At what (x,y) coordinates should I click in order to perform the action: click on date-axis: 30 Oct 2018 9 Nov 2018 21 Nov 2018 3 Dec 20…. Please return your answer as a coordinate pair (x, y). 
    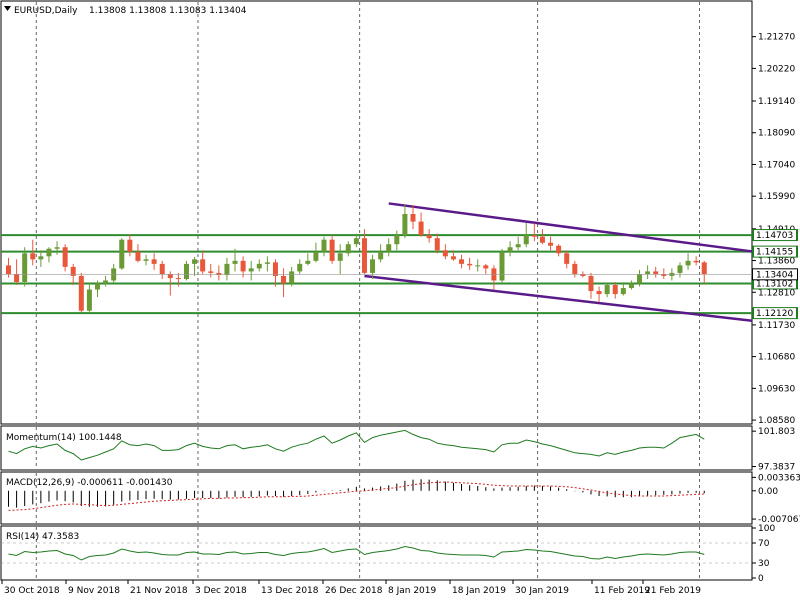
    Looking at the image, I should click on (351, 588).